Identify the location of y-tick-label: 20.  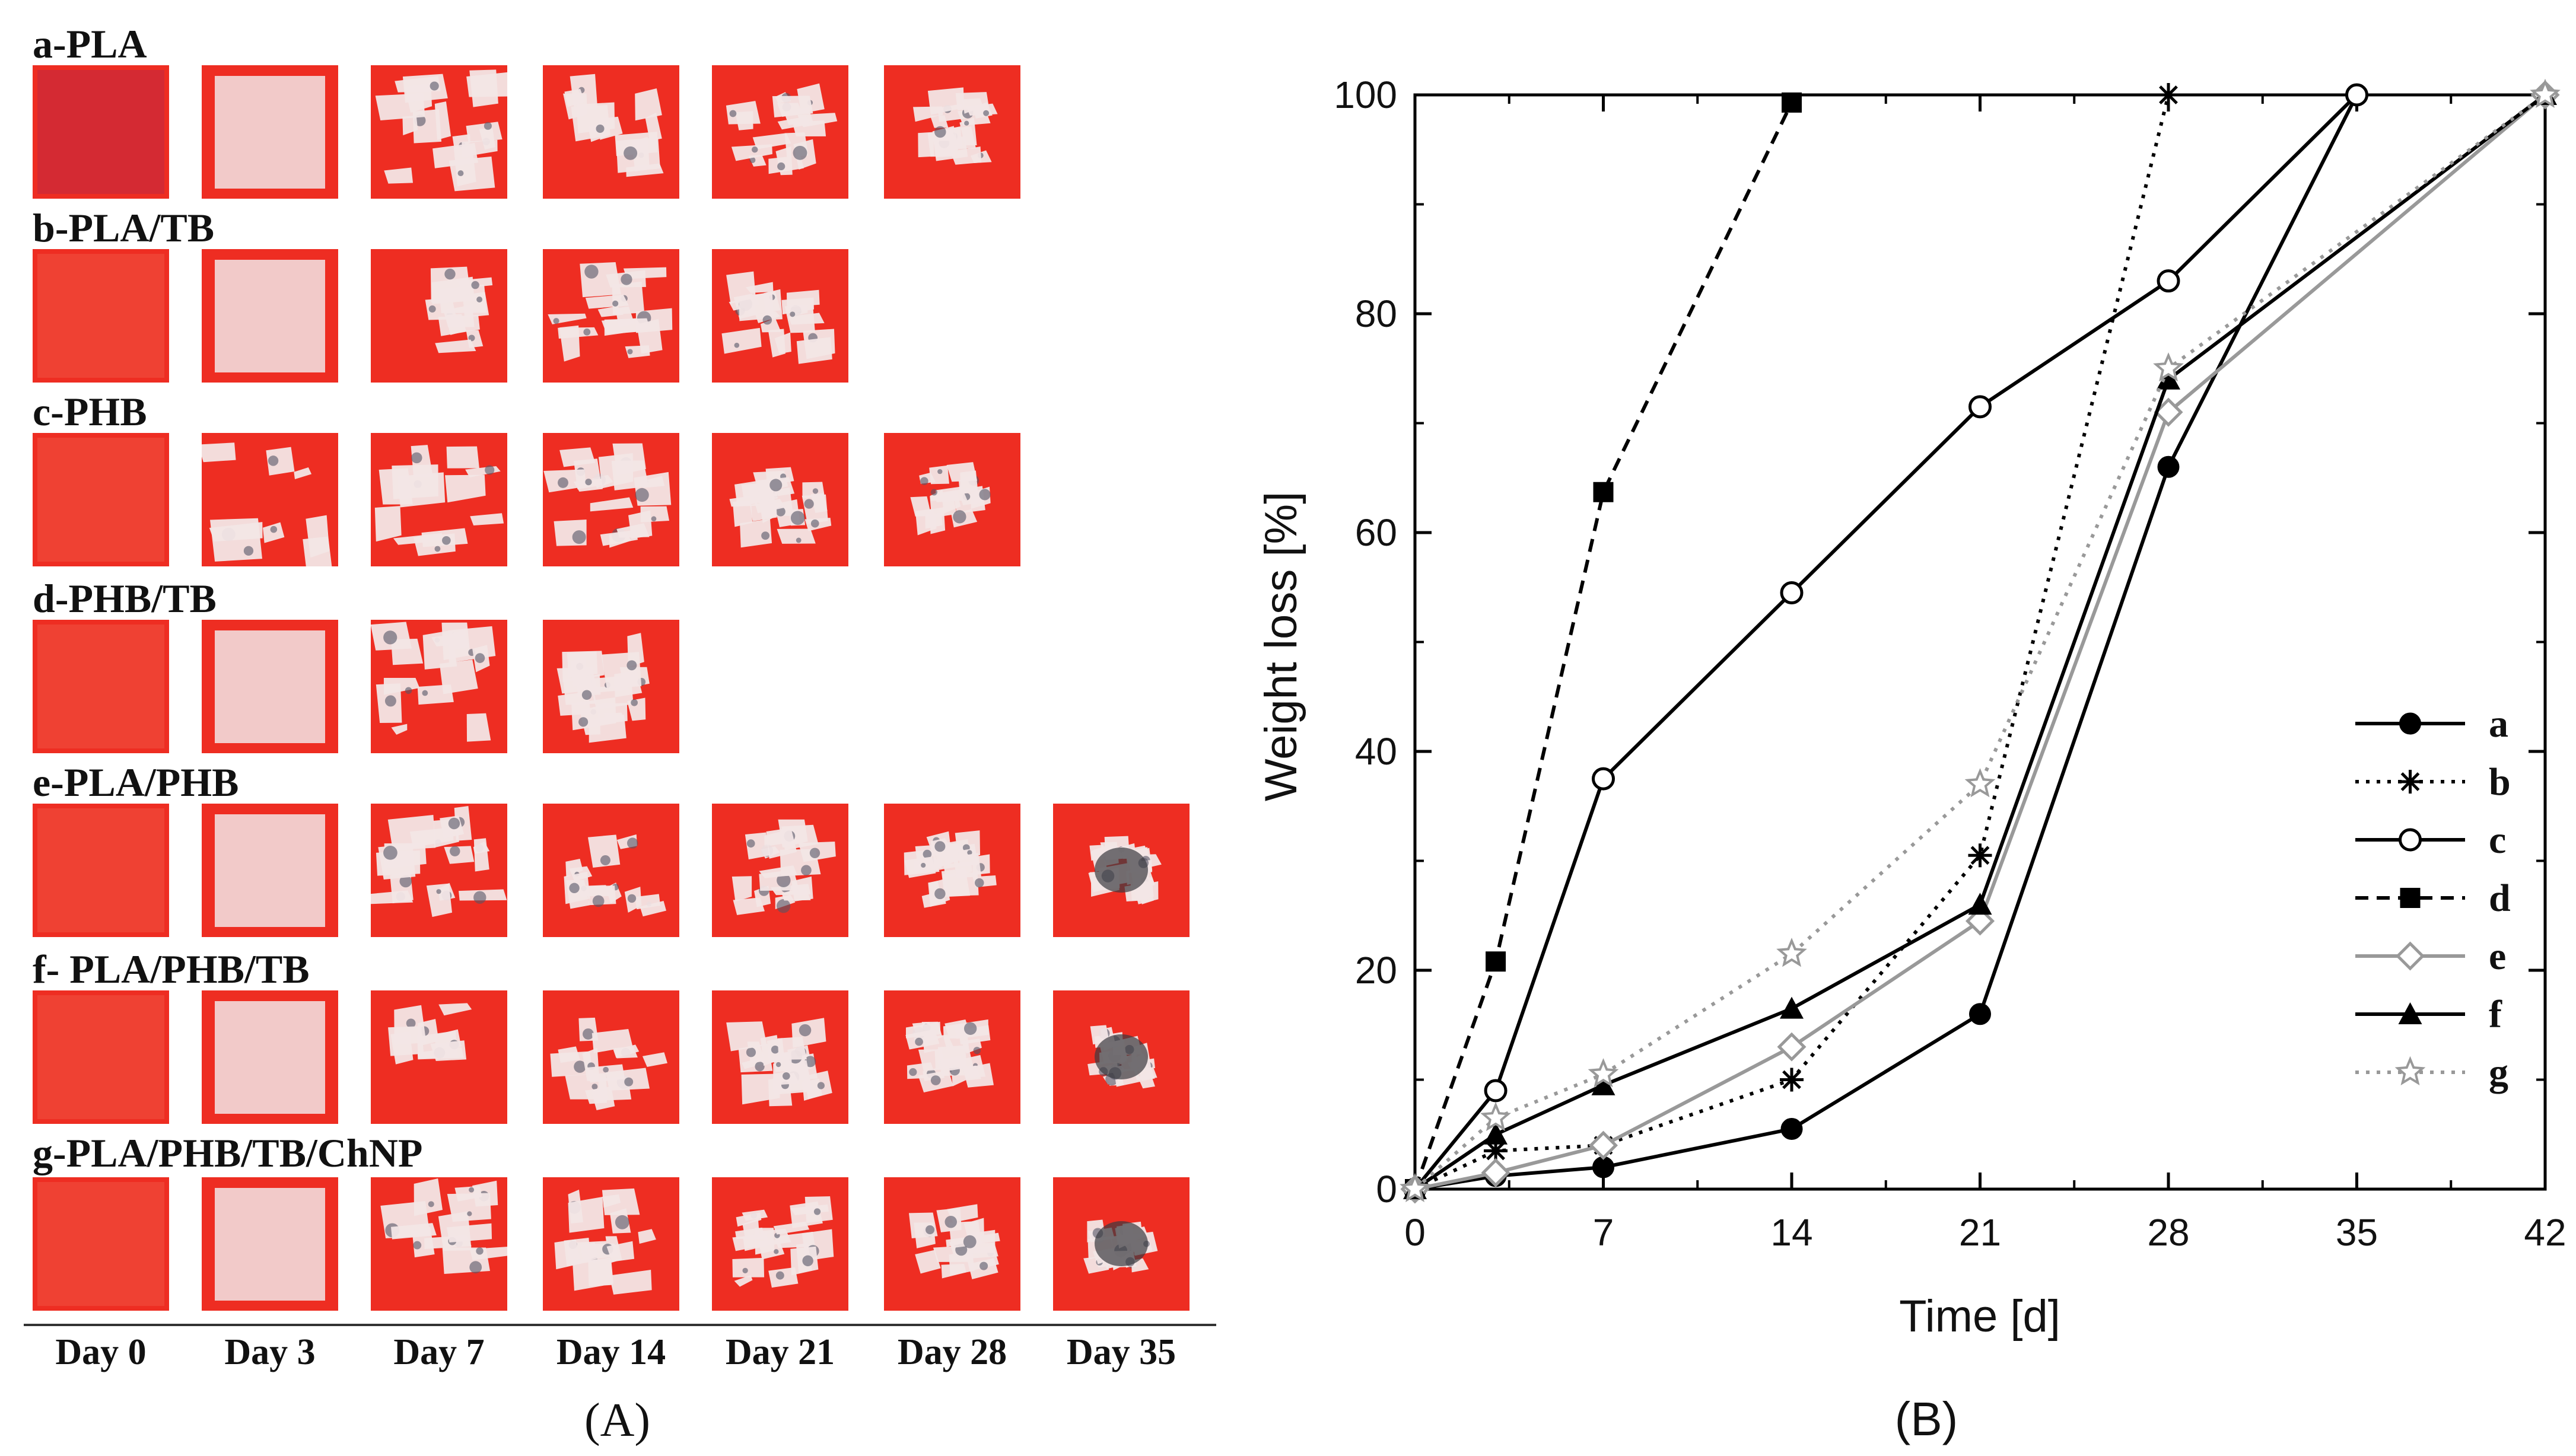
(1376, 970).